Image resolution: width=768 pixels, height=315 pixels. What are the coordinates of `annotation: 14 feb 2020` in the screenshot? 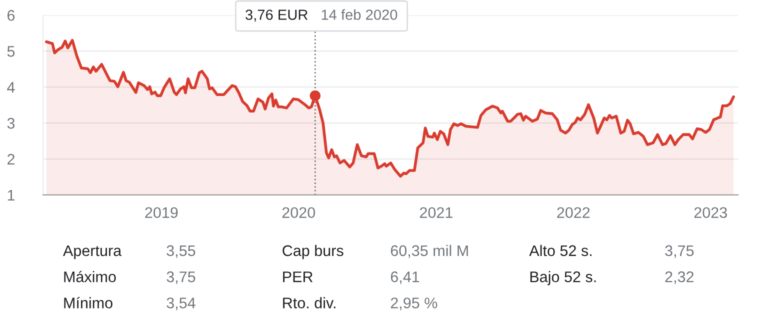 It's located at (360, 14).